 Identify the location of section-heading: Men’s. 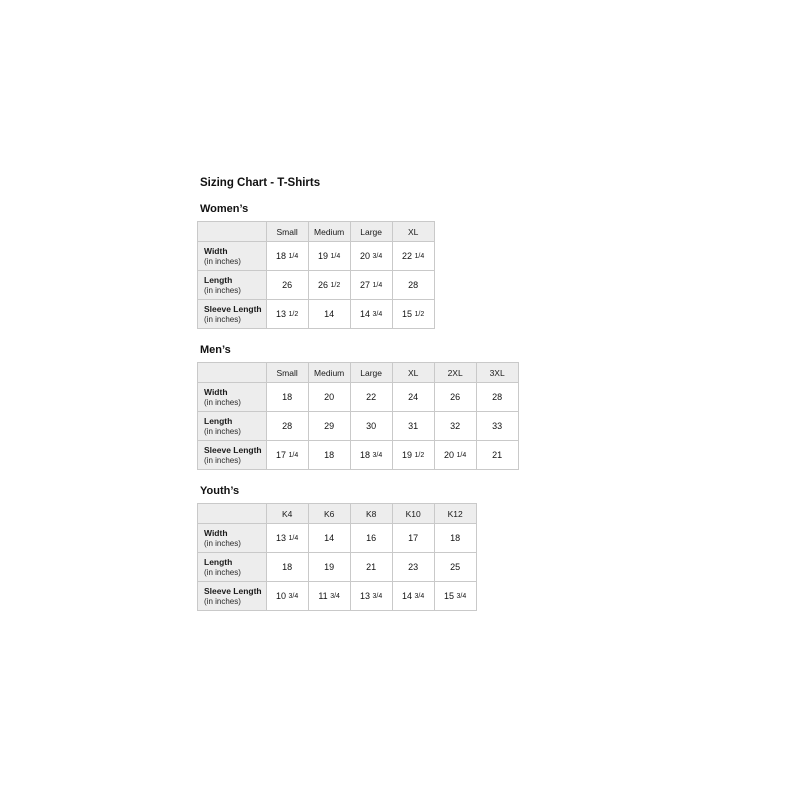
(215, 350).